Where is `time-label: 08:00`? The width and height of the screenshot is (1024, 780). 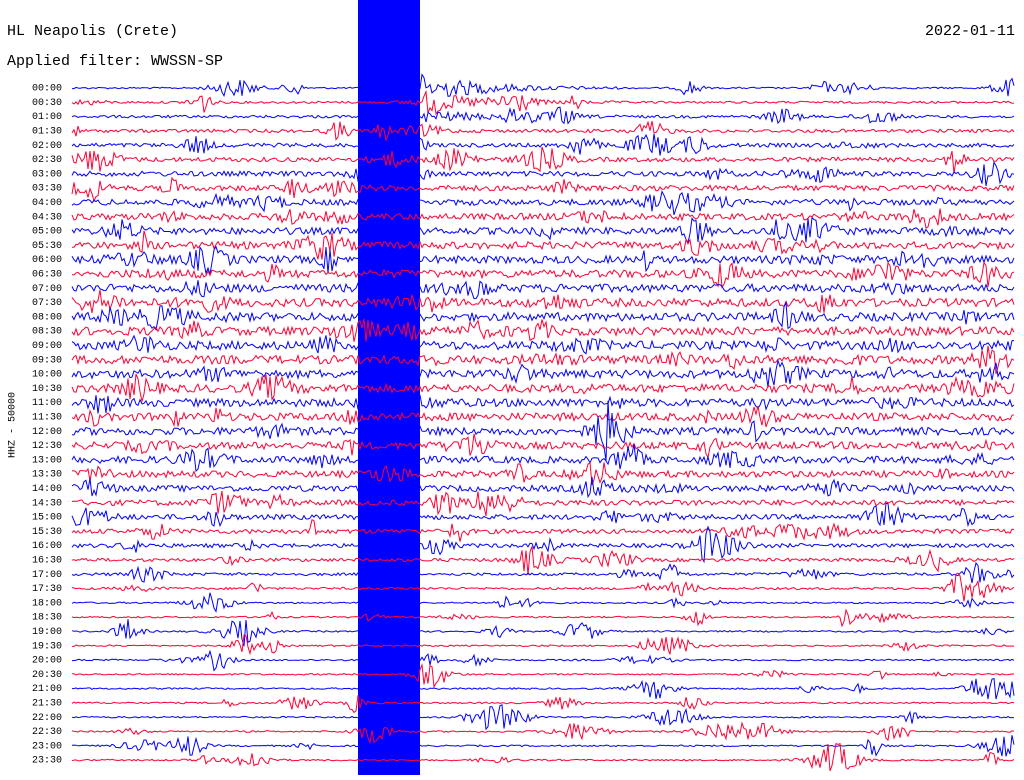 time-label: 08:00 is located at coordinates (47, 317).